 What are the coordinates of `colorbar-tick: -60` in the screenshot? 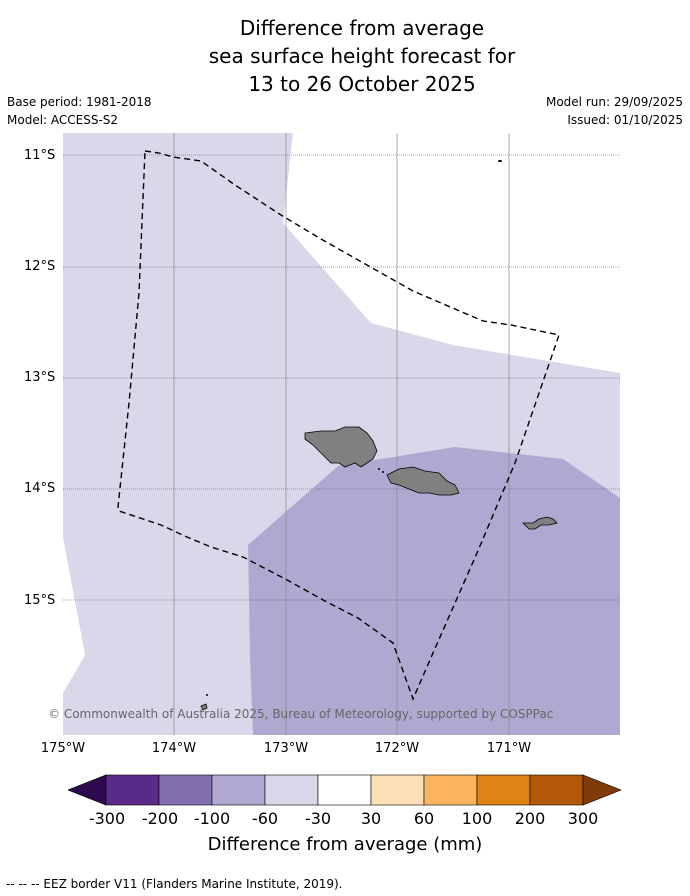 It's located at (265, 818).